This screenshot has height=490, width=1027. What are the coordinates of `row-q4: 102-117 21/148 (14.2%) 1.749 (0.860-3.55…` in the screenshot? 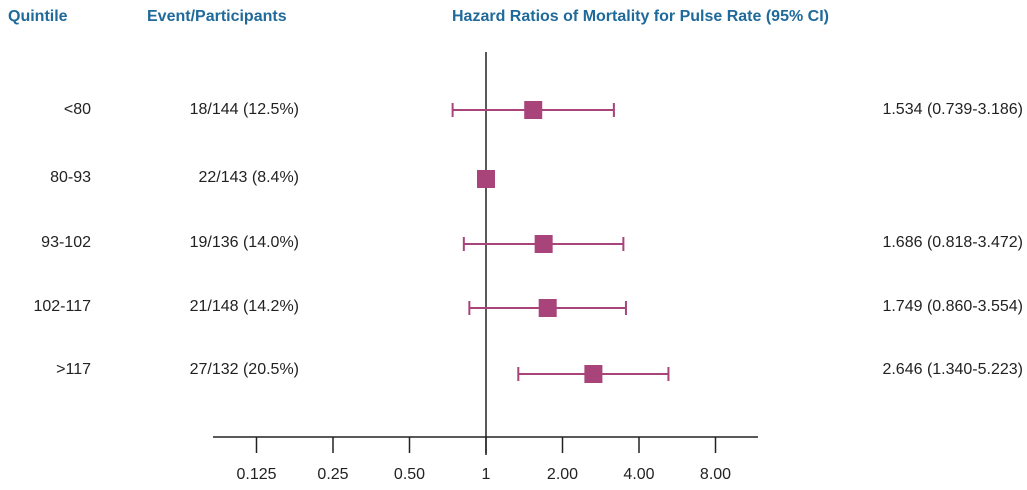 It's located at (513, 308).